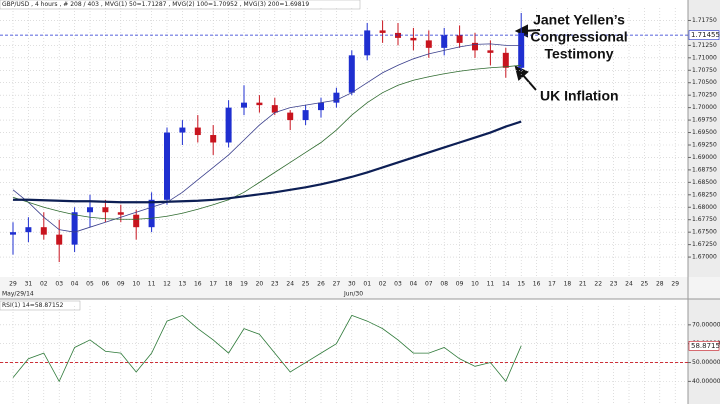  What do you see at coordinates (444, 284) in the screenshot?
I see `x-tick-label: 08` at bounding box center [444, 284].